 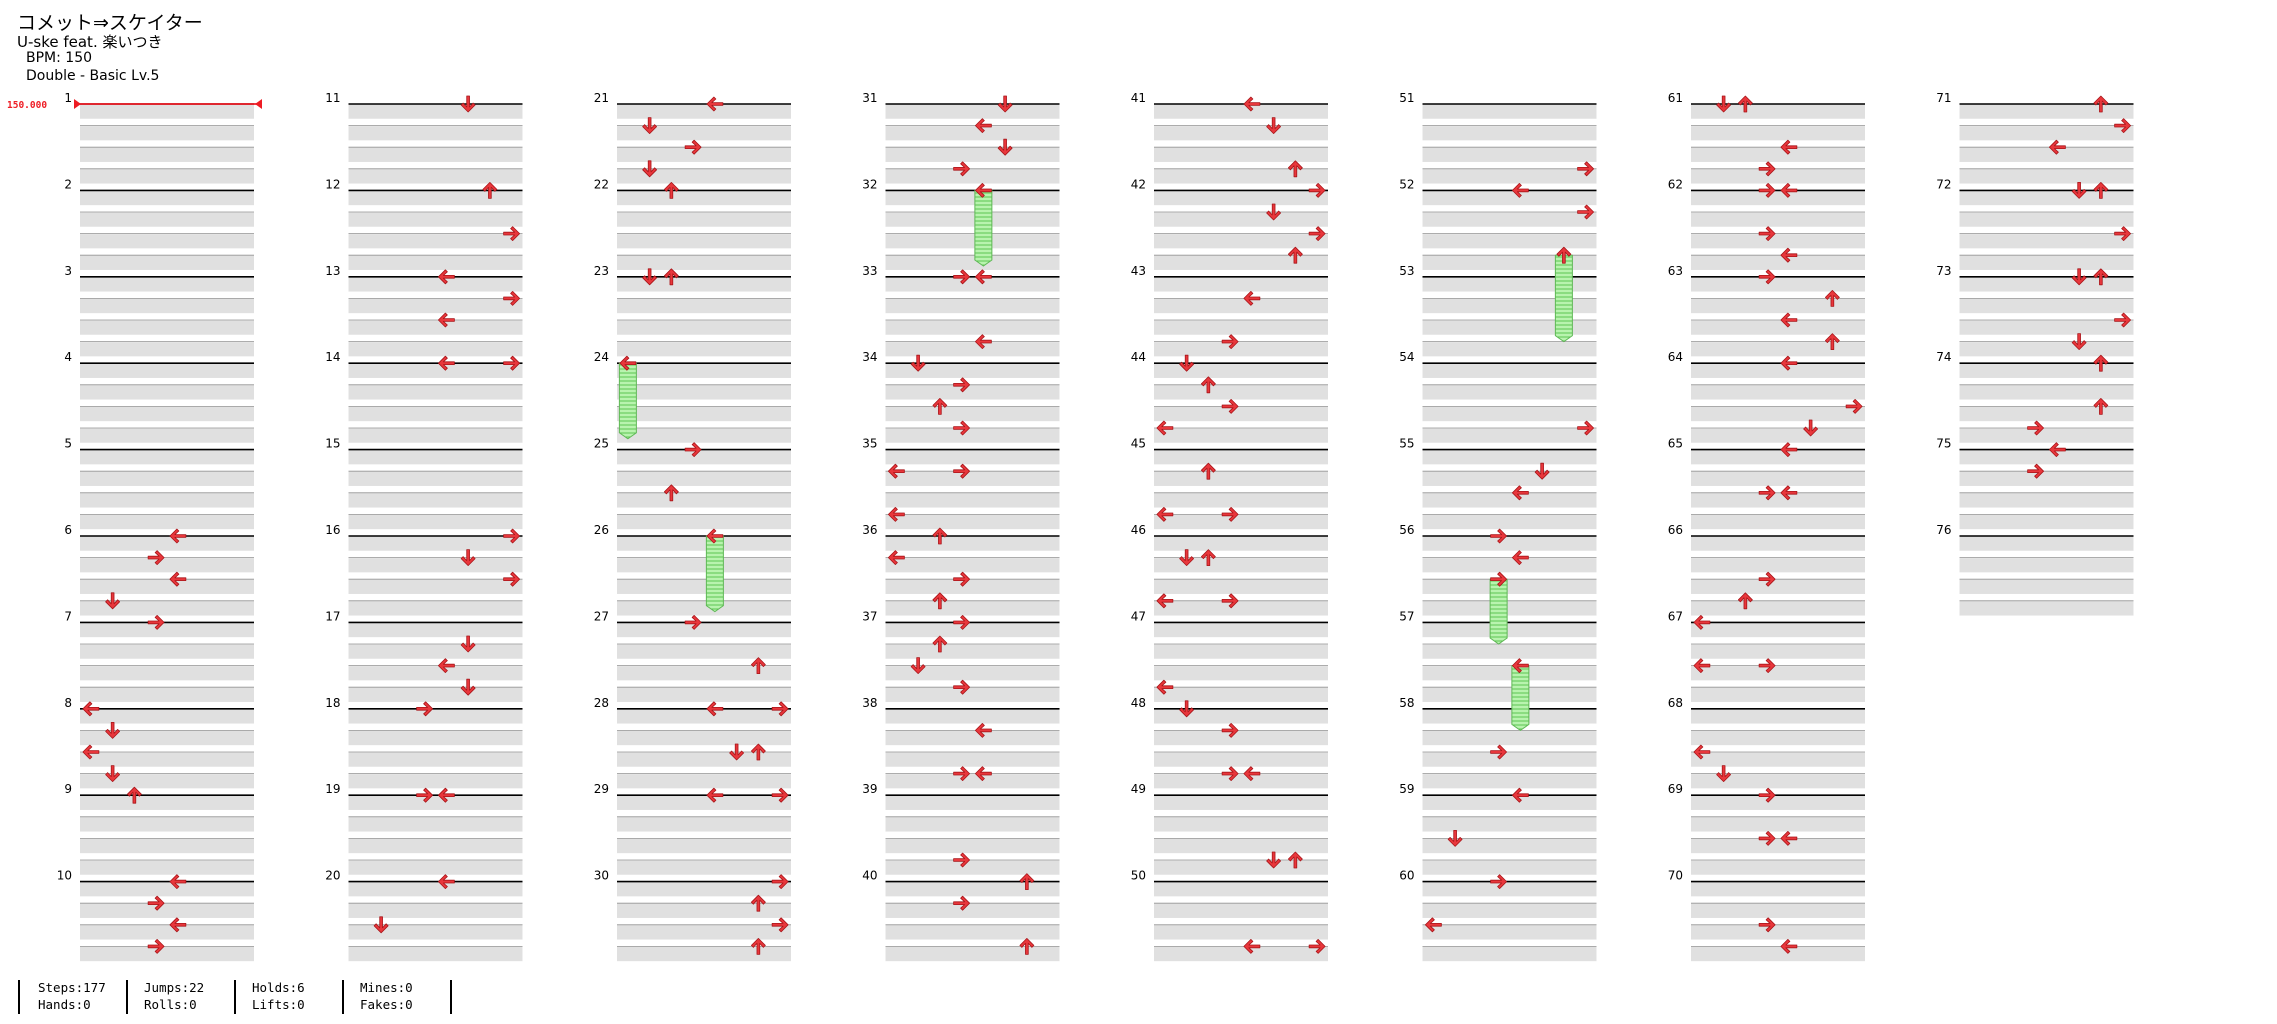 I want to click on song-artist: U-ske feat. 楽いつき, so click(x=90, y=42).